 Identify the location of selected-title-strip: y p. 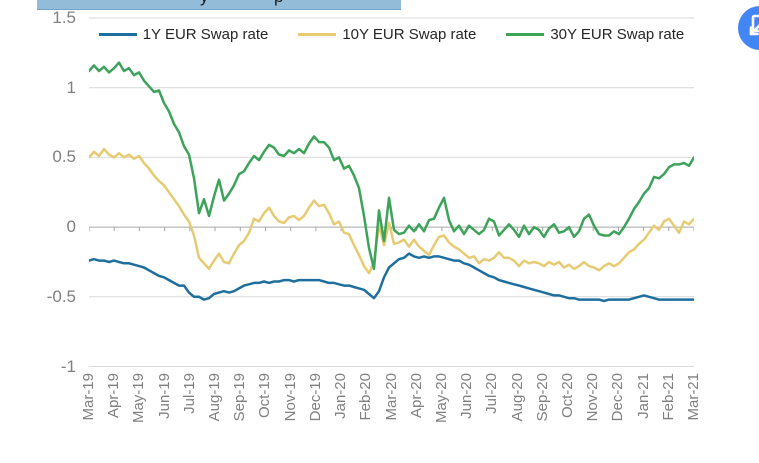
(219, 5).